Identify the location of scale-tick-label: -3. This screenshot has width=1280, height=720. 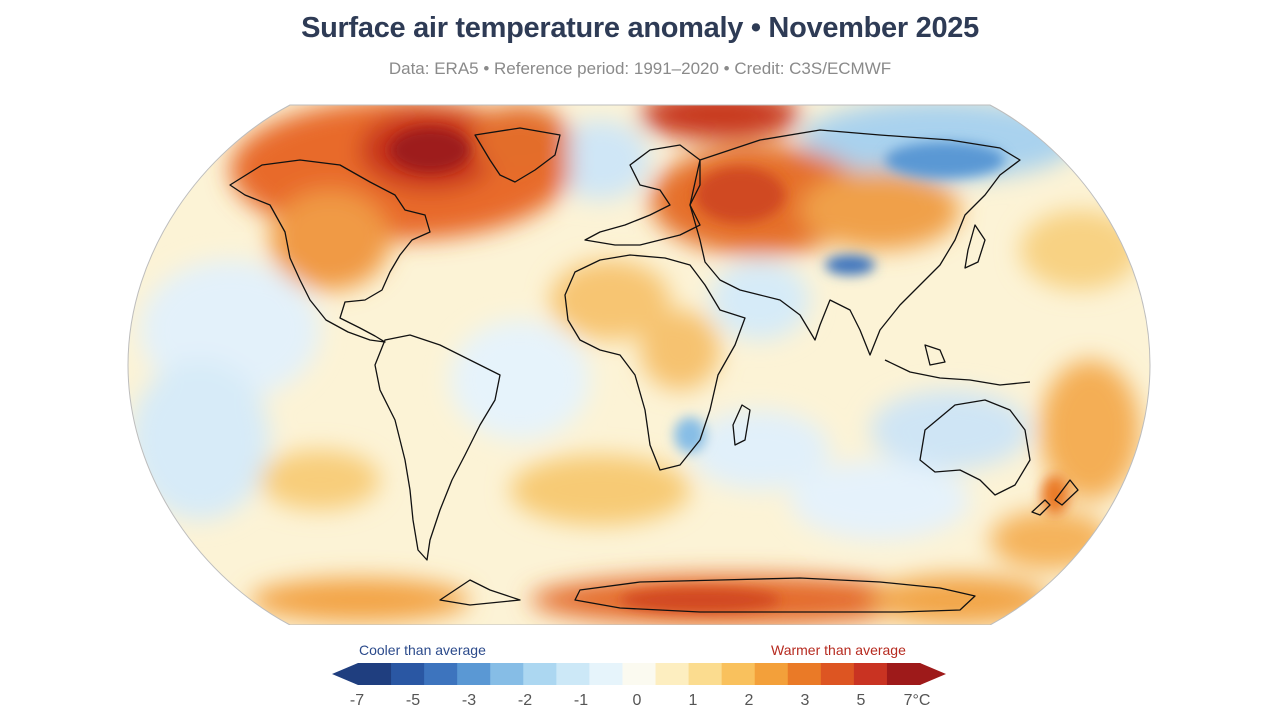
(469, 700).